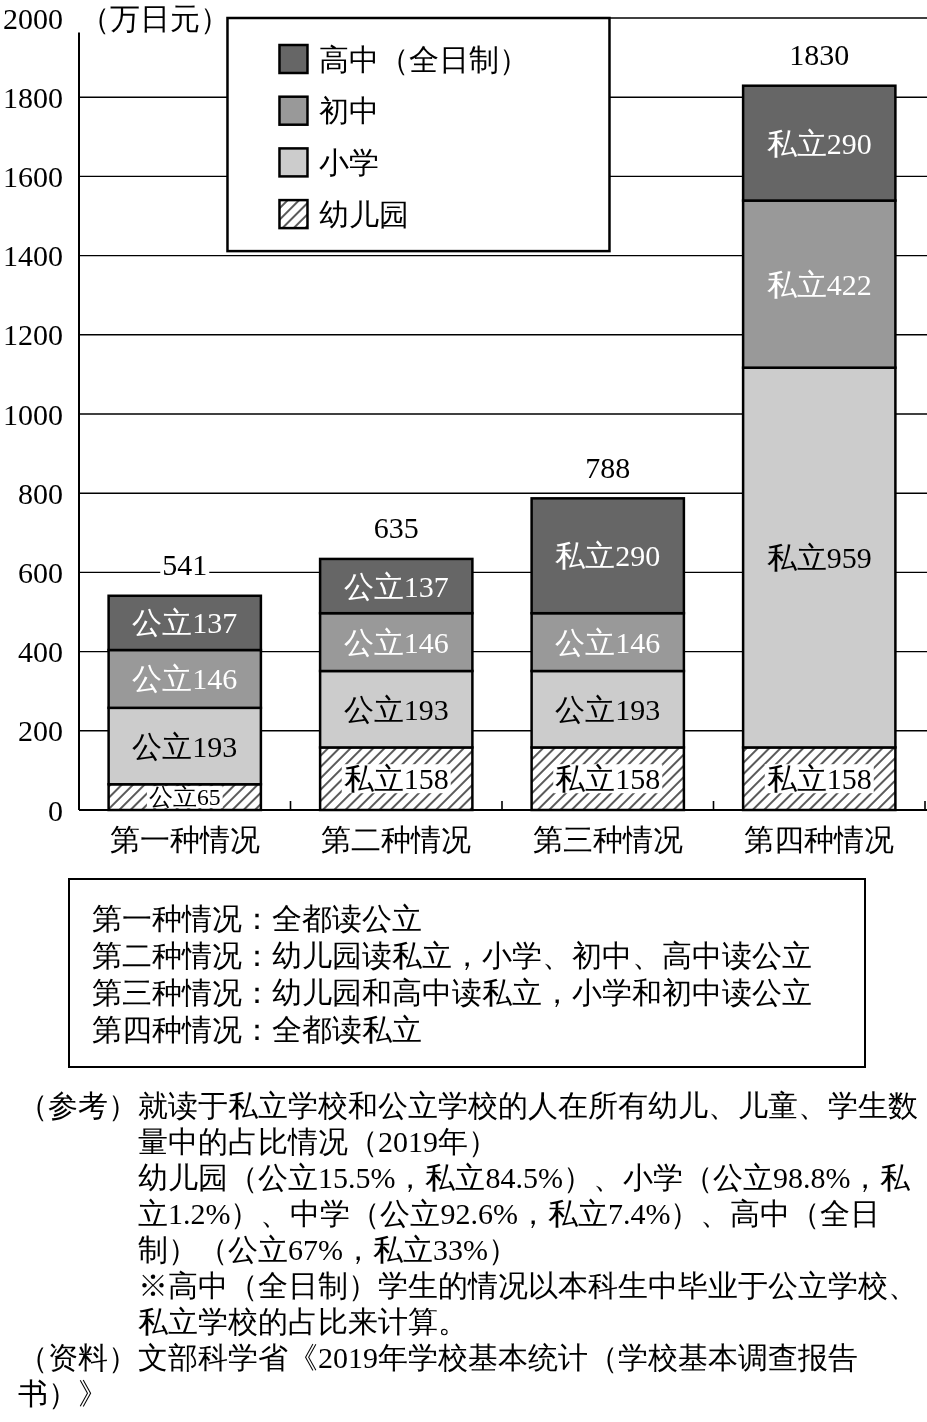 The image size is (927, 1422). Describe the element at coordinates (396, 528) in the screenshot. I see `total-label: 635` at that location.